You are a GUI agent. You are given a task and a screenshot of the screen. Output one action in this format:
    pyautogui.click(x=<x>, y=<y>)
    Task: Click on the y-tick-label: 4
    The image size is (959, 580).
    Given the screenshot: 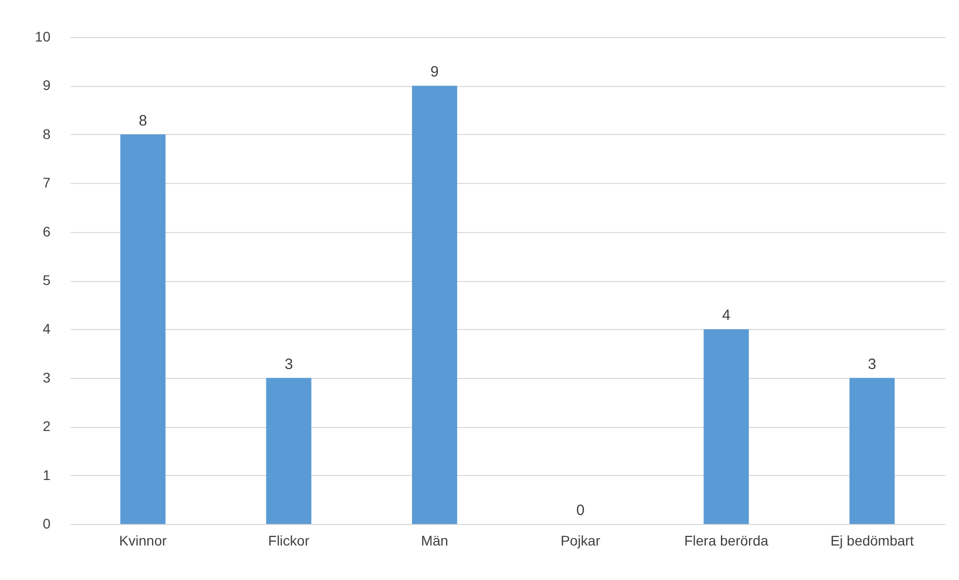 What is the action you would take?
    pyautogui.click(x=46, y=328)
    